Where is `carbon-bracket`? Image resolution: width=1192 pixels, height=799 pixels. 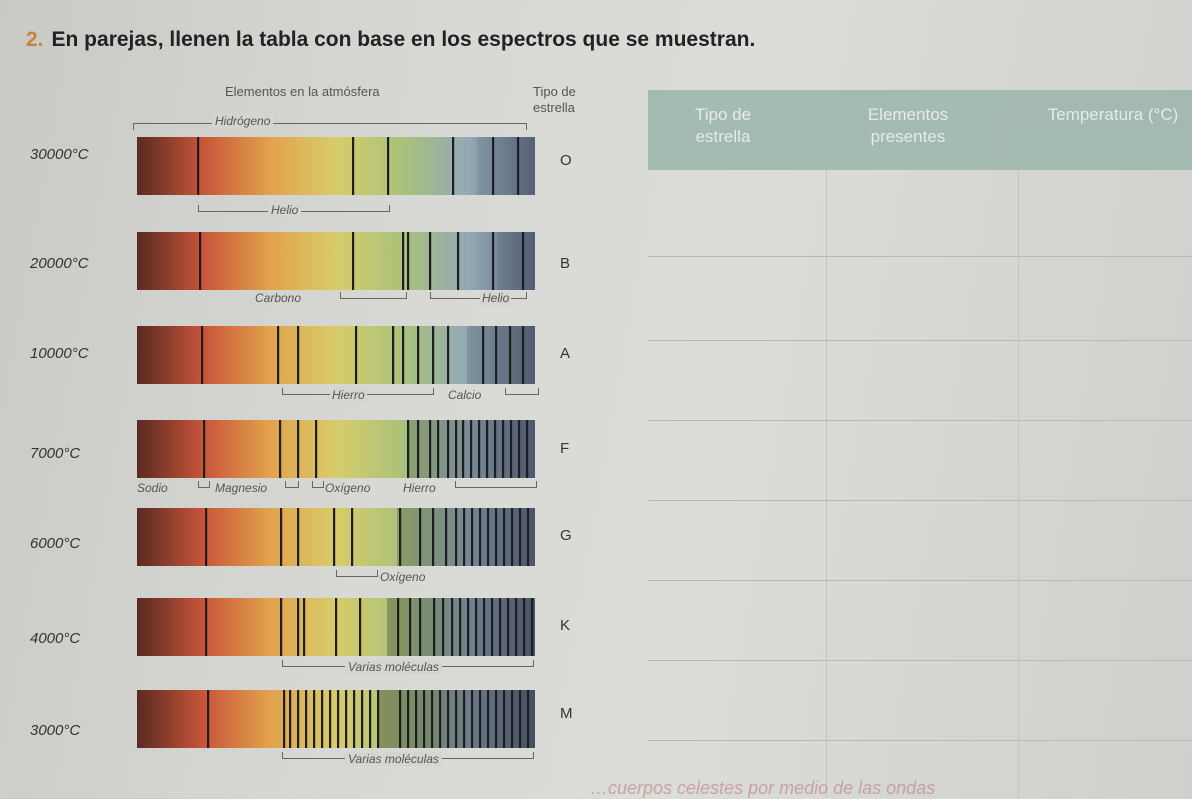
carbon-bracket is located at coordinates (373, 295).